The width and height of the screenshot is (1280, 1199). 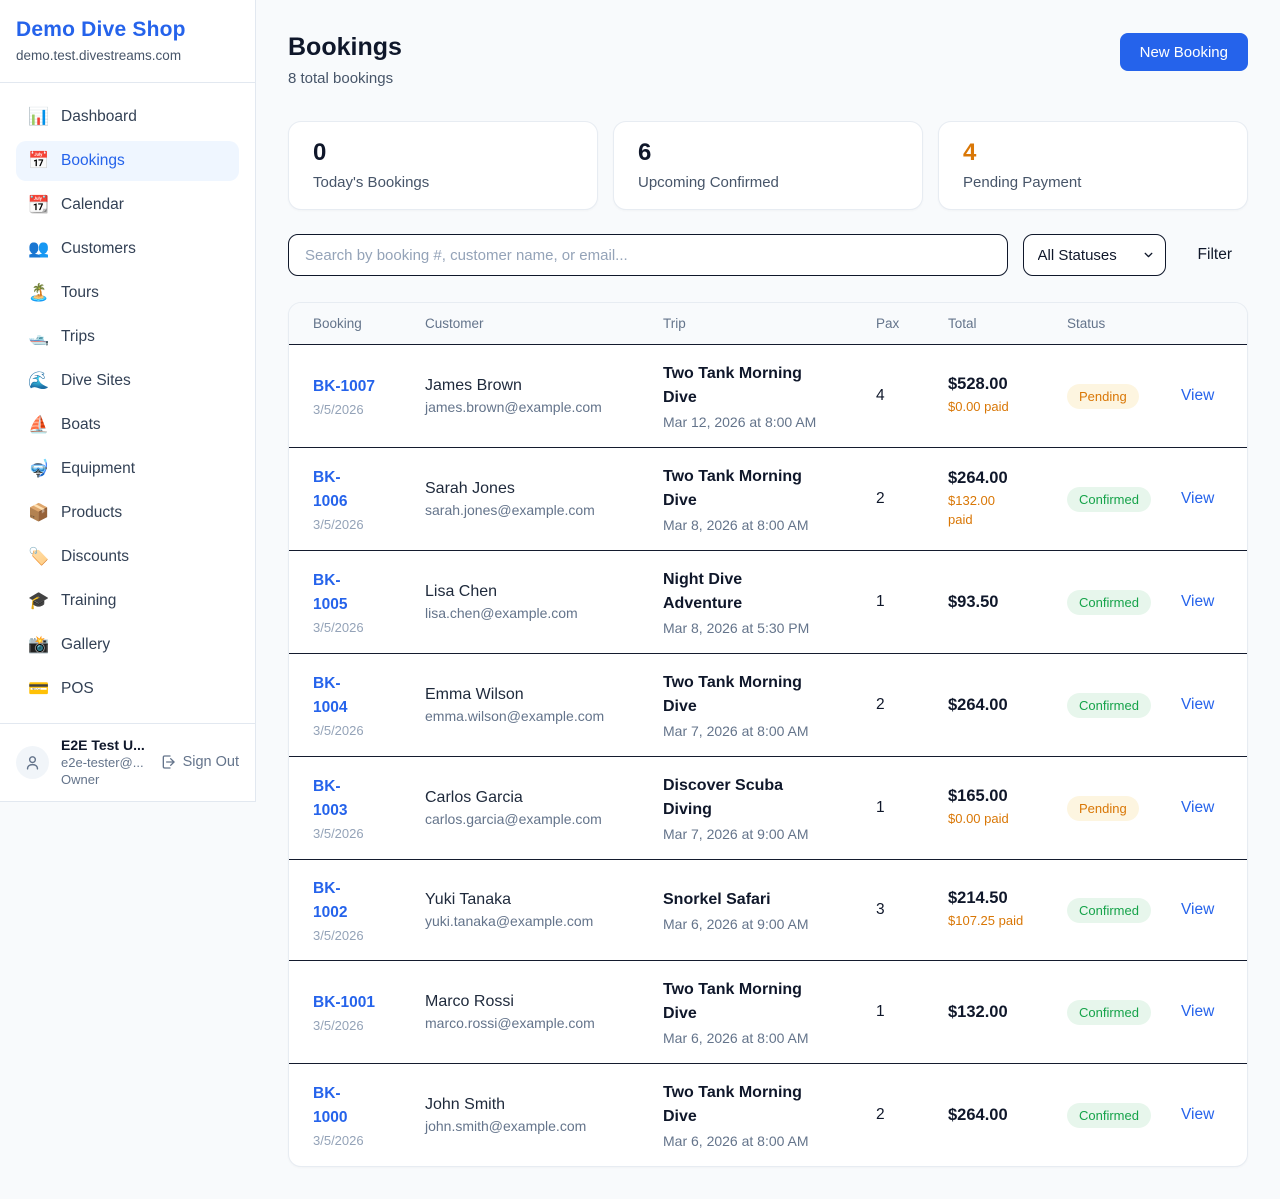 What do you see at coordinates (532, 705) in the screenshot?
I see `customer-cell: Emma Wilson emma.wilson@example.com` at bounding box center [532, 705].